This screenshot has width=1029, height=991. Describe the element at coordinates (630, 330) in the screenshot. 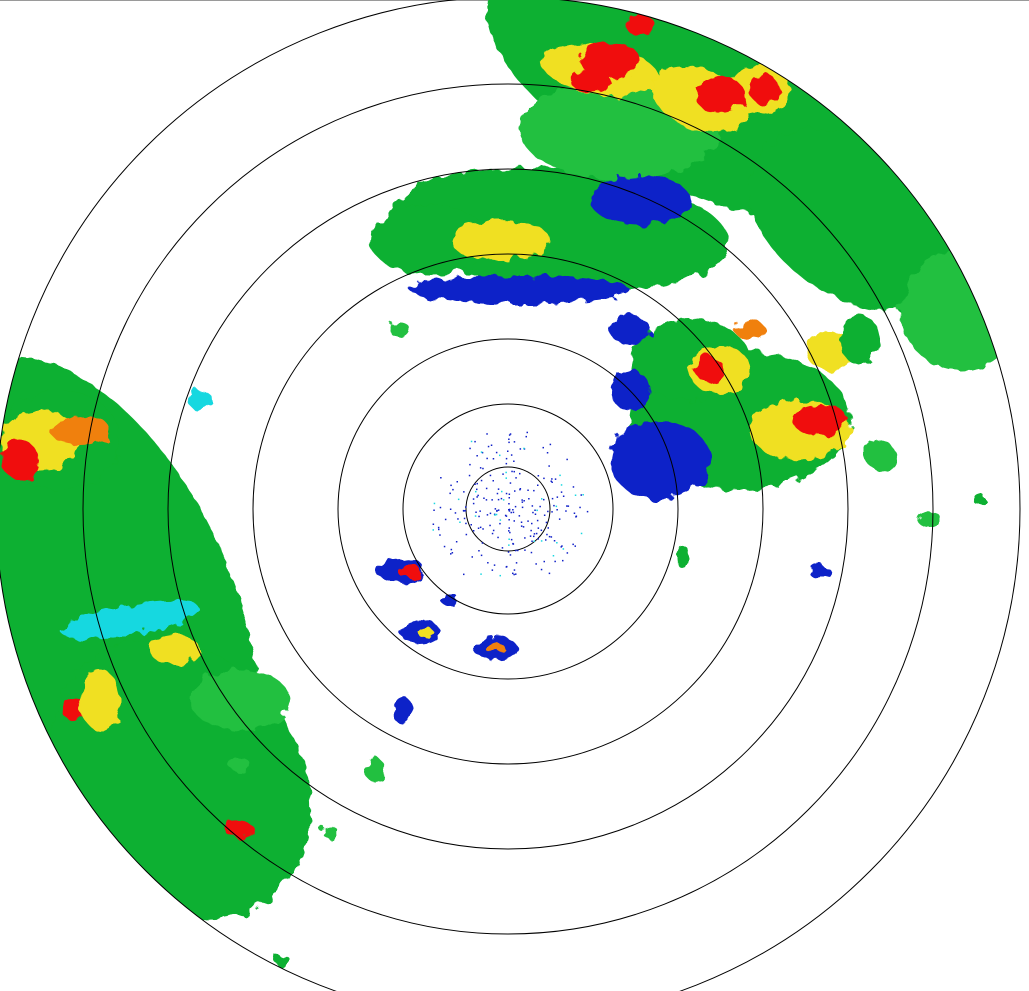

I see `echo-weak` at that location.